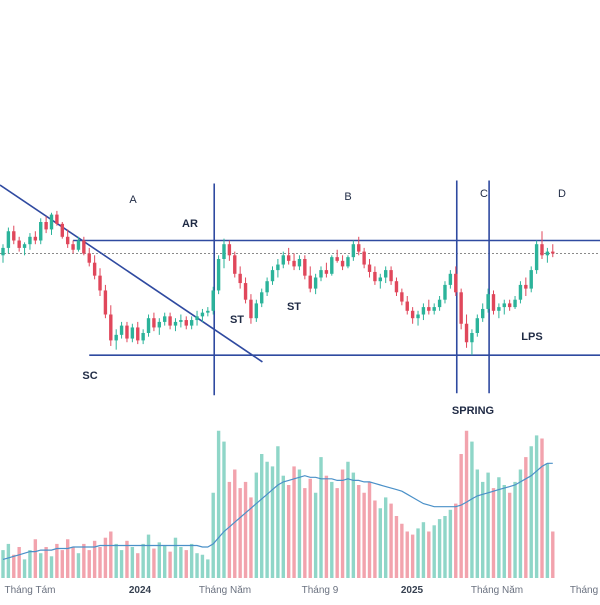  What do you see at coordinates (484, 194) in the screenshot?
I see `phase-label-c: C` at bounding box center [484, 194].